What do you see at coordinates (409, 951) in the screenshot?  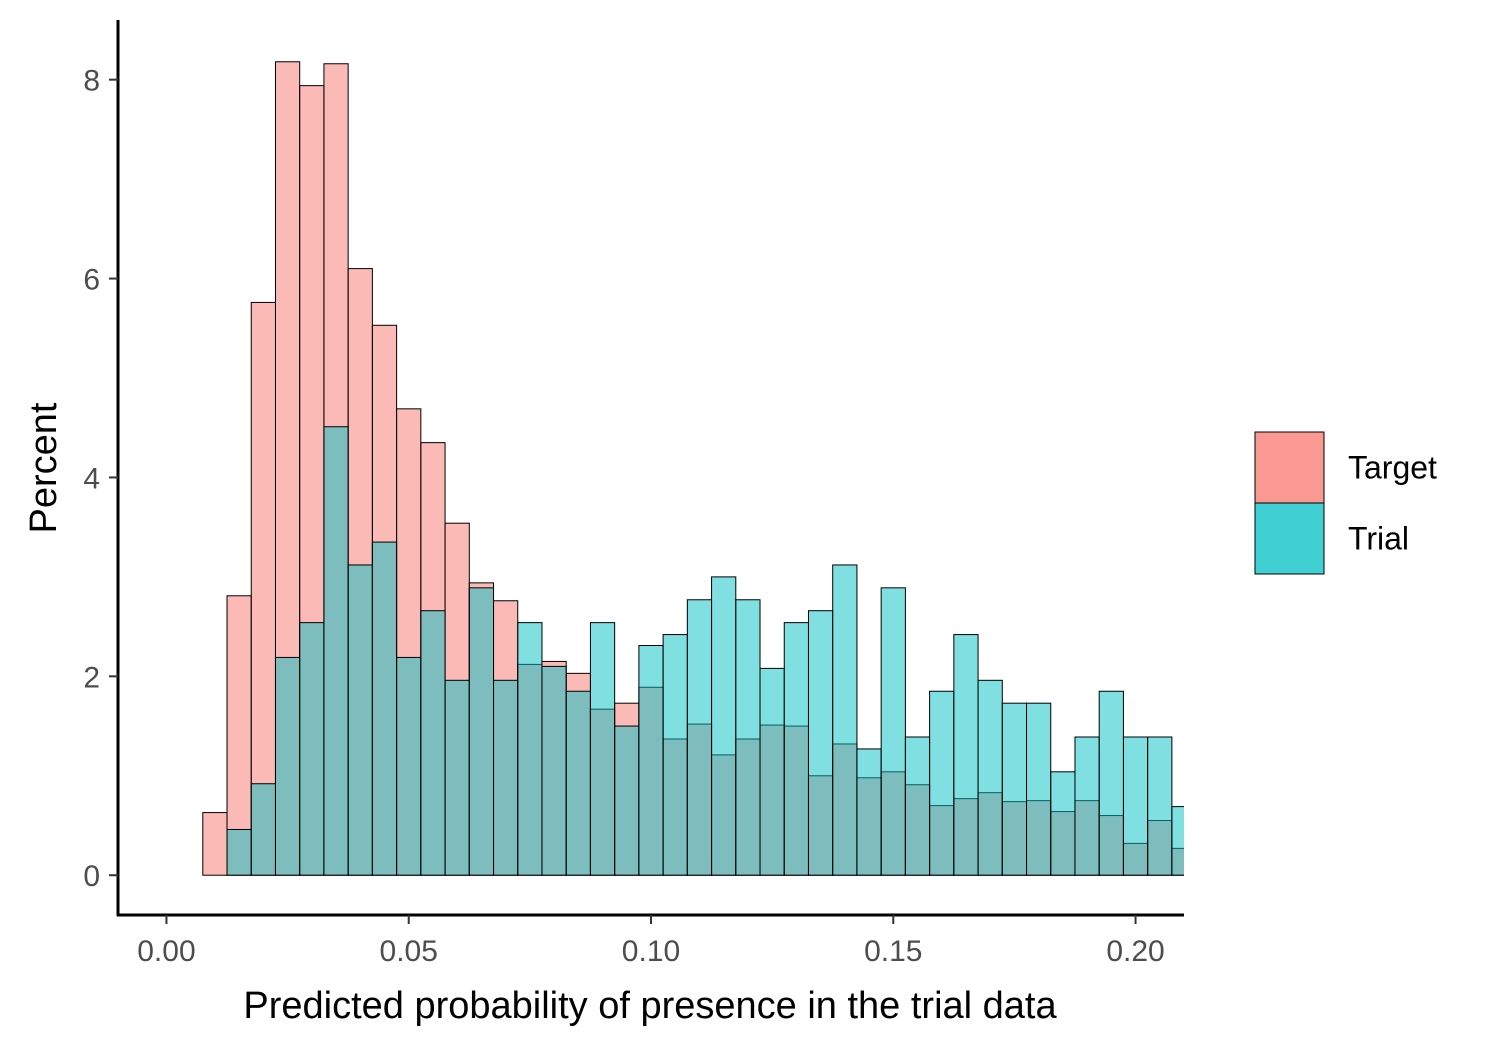 I see `x-tick-label: 0.05` at bounding box center [409, 951].